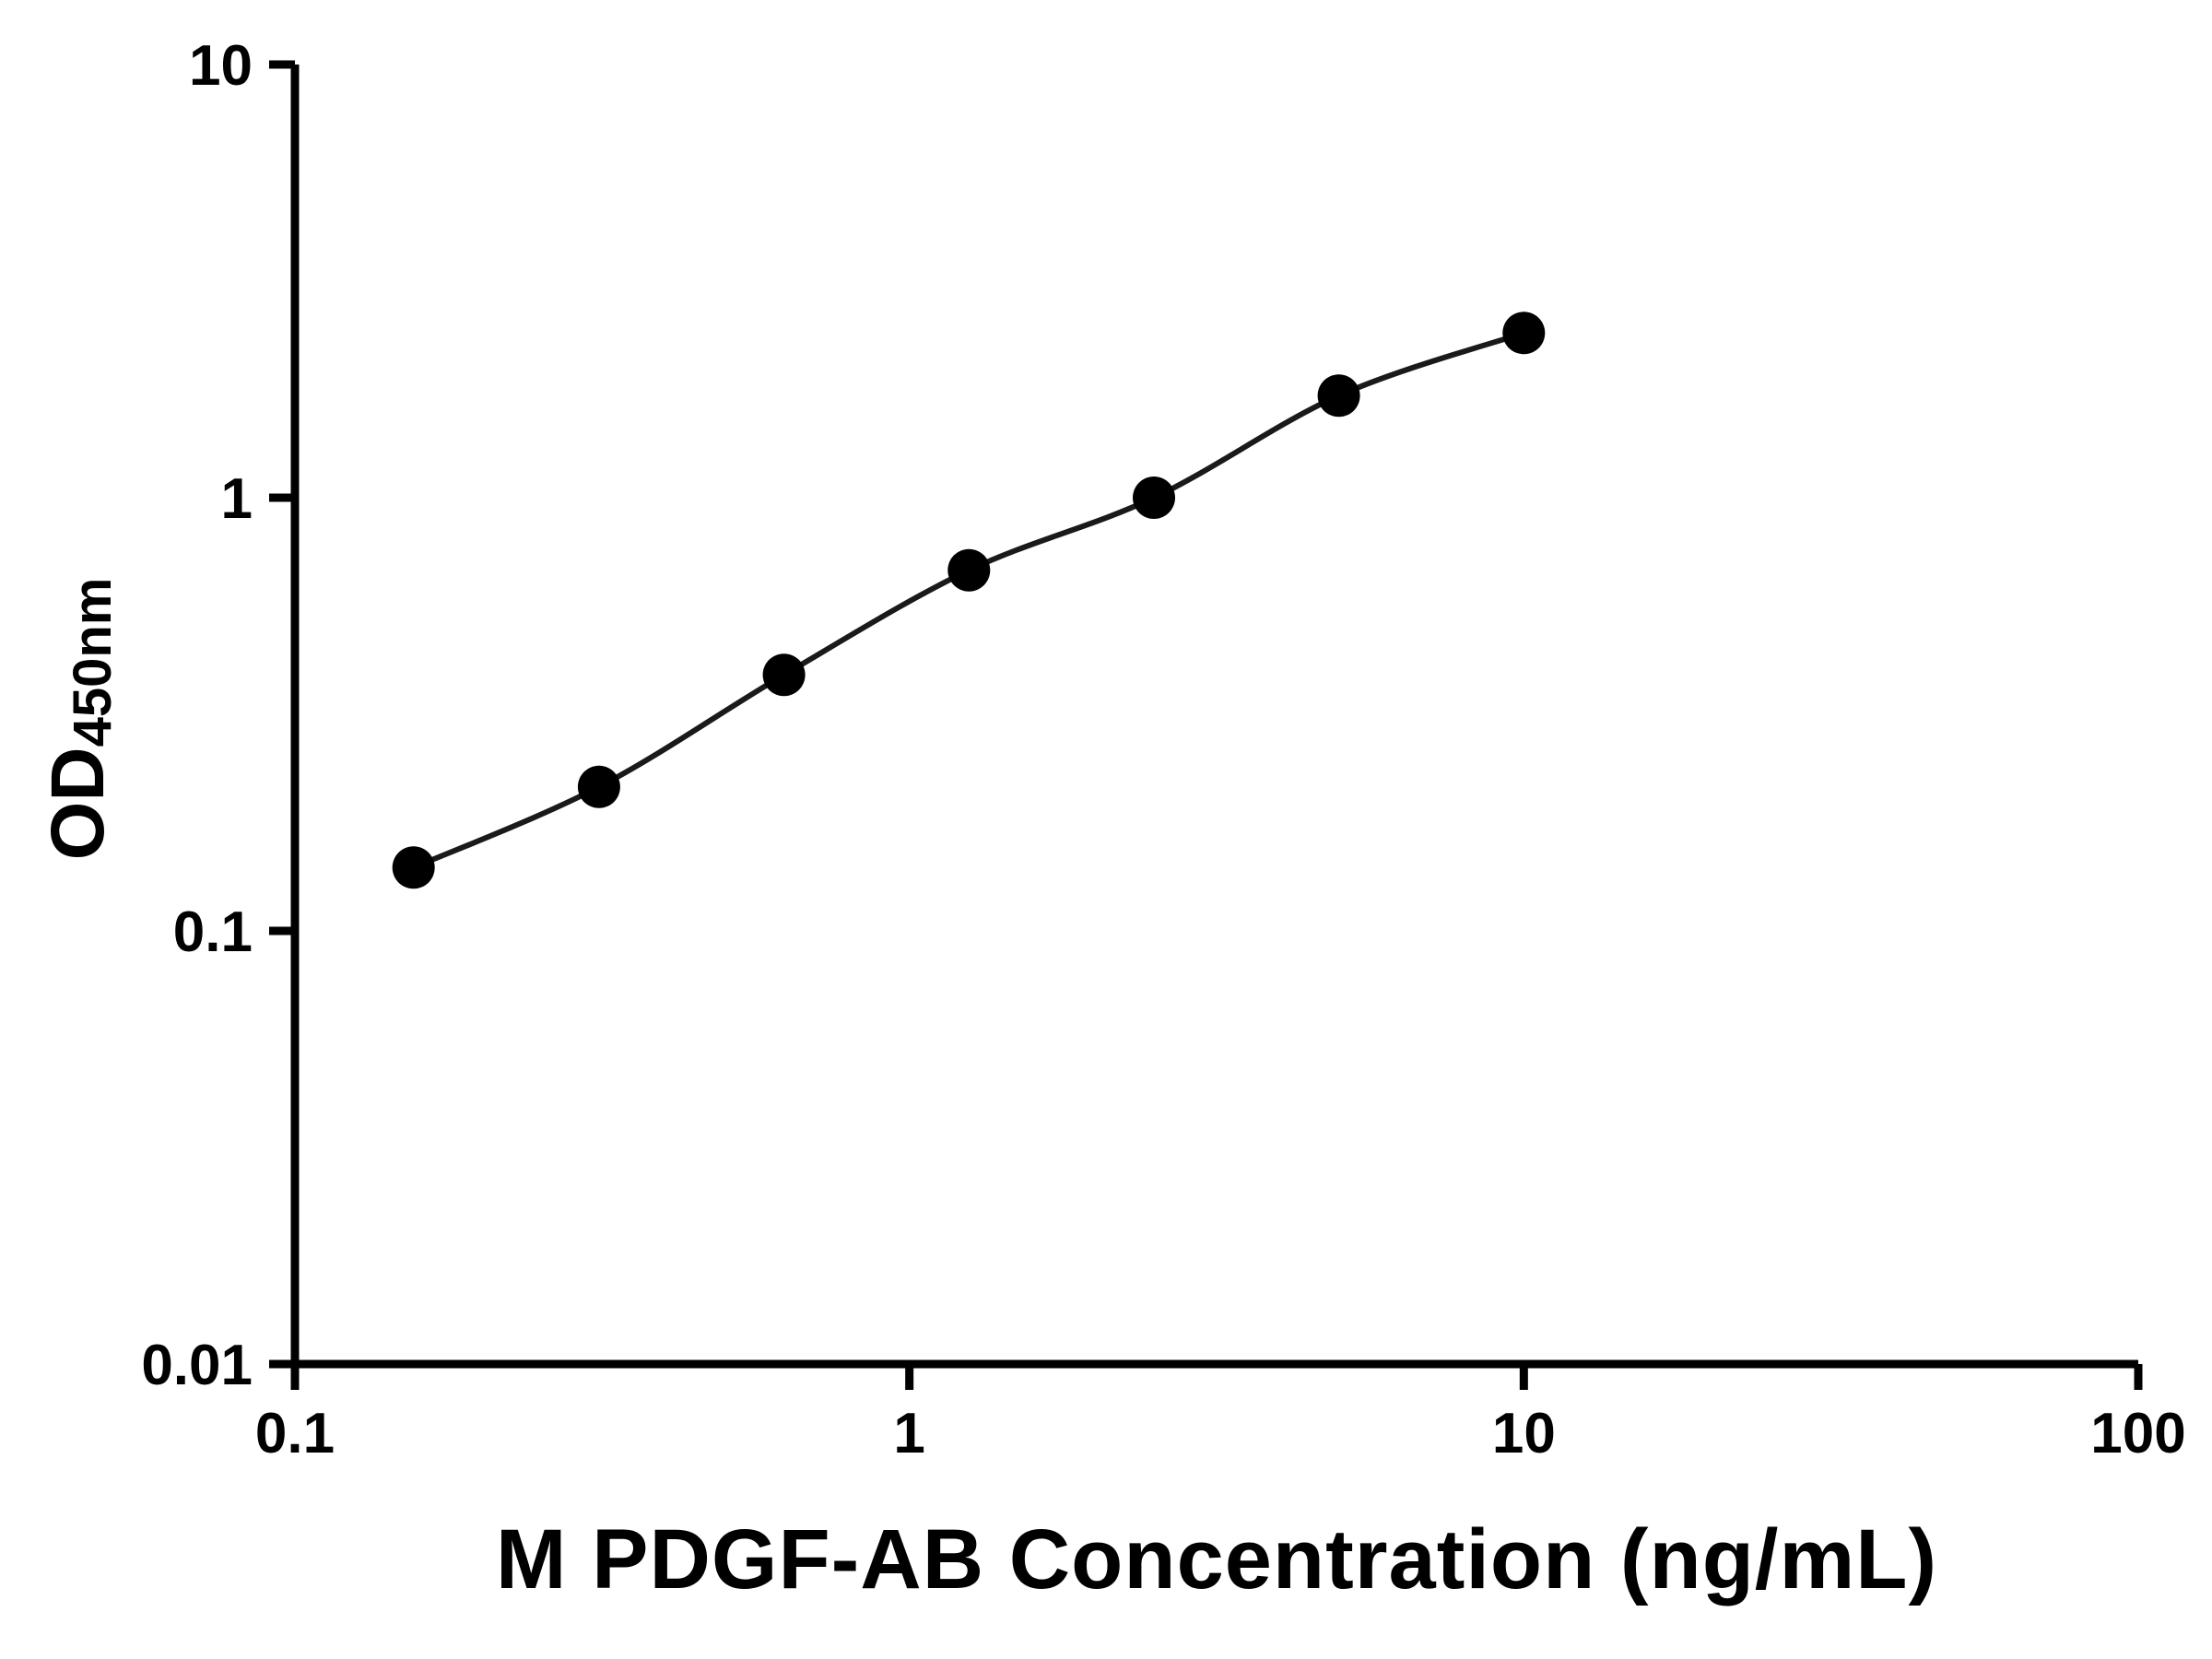  Describe the element at coordinates (295, 1433) in the screenshot. I see `x-tick-label: 0.1` at that location.